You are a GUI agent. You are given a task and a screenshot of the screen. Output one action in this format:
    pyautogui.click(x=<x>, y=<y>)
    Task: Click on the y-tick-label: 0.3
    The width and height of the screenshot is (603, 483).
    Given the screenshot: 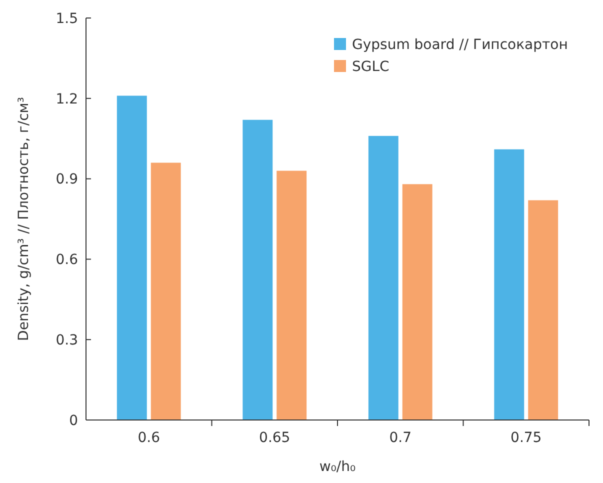 What is the action you would take?
    pyautogui.click(x=67, y=340)
    